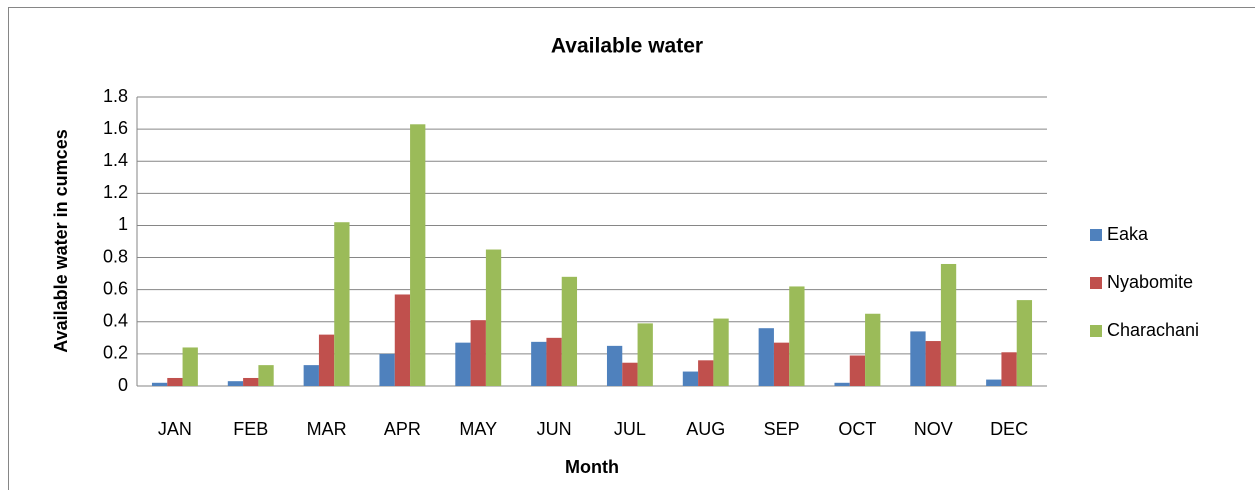  Describe the element at coordinates (115, 353) in the screenshot. I see `y-tick-label: 0.2` at that location.